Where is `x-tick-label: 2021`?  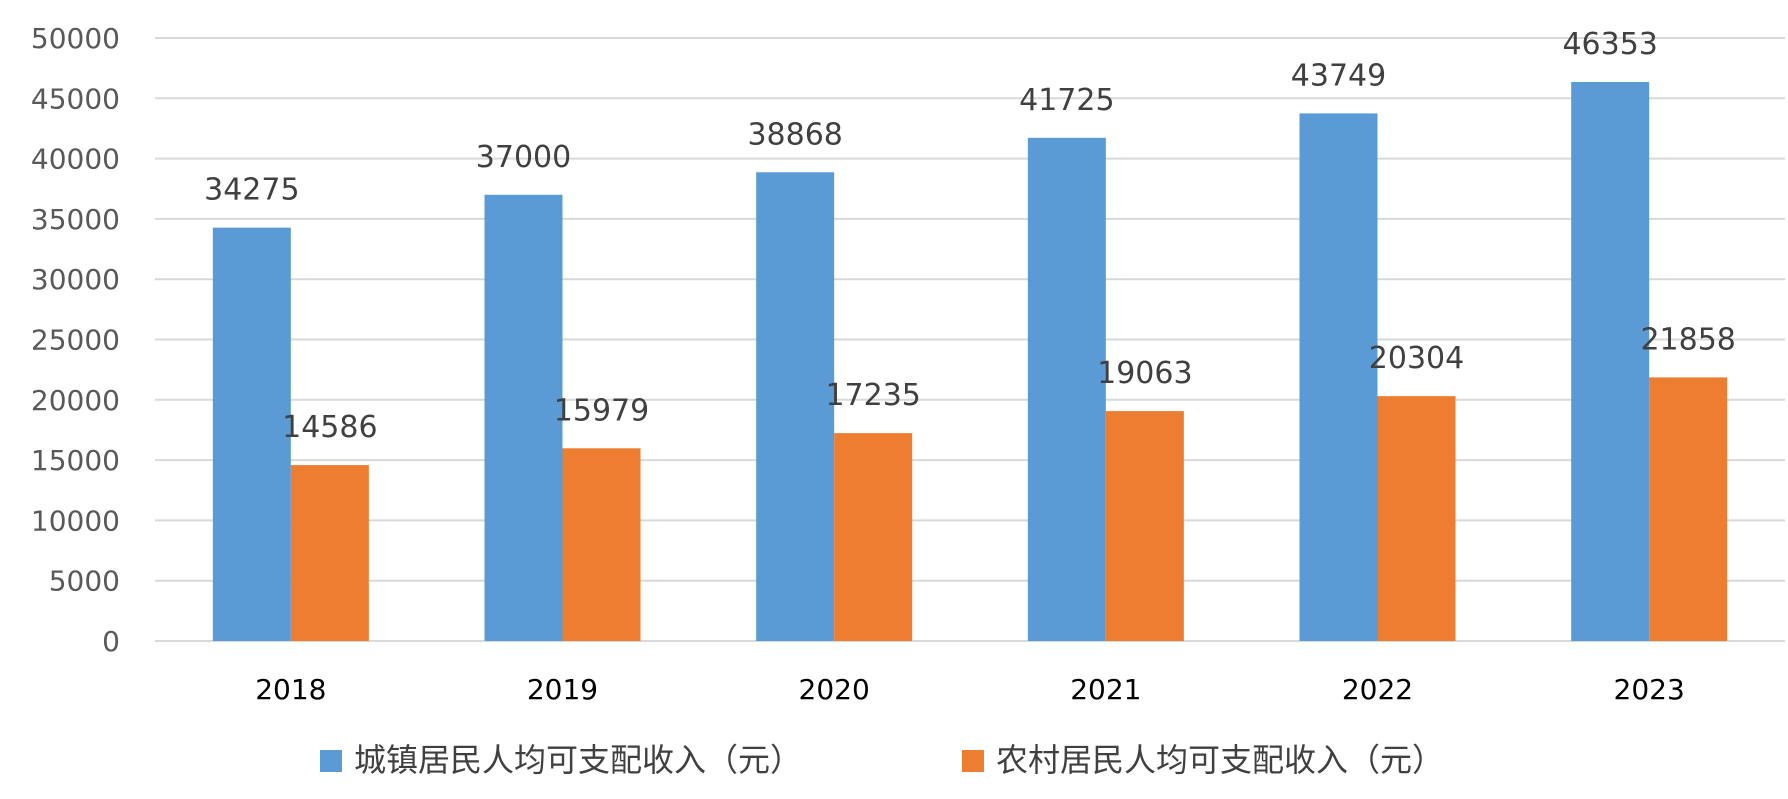
x-tick-label: 2021 is located at coordinates (1105, 689).